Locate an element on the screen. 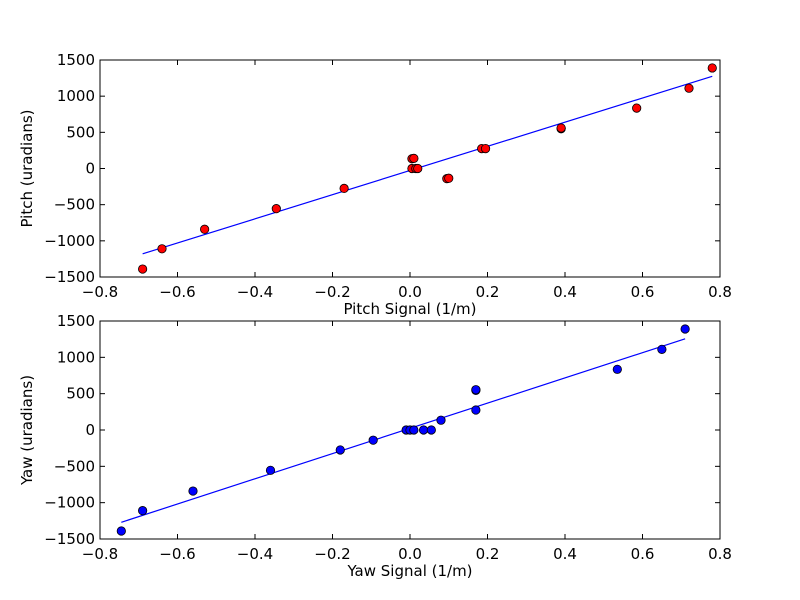 Image resolution: width=800 pixels, height=600 pixels. pitch-y-axis-label: Pitch (uradians) is located at coordinates (27, 168).